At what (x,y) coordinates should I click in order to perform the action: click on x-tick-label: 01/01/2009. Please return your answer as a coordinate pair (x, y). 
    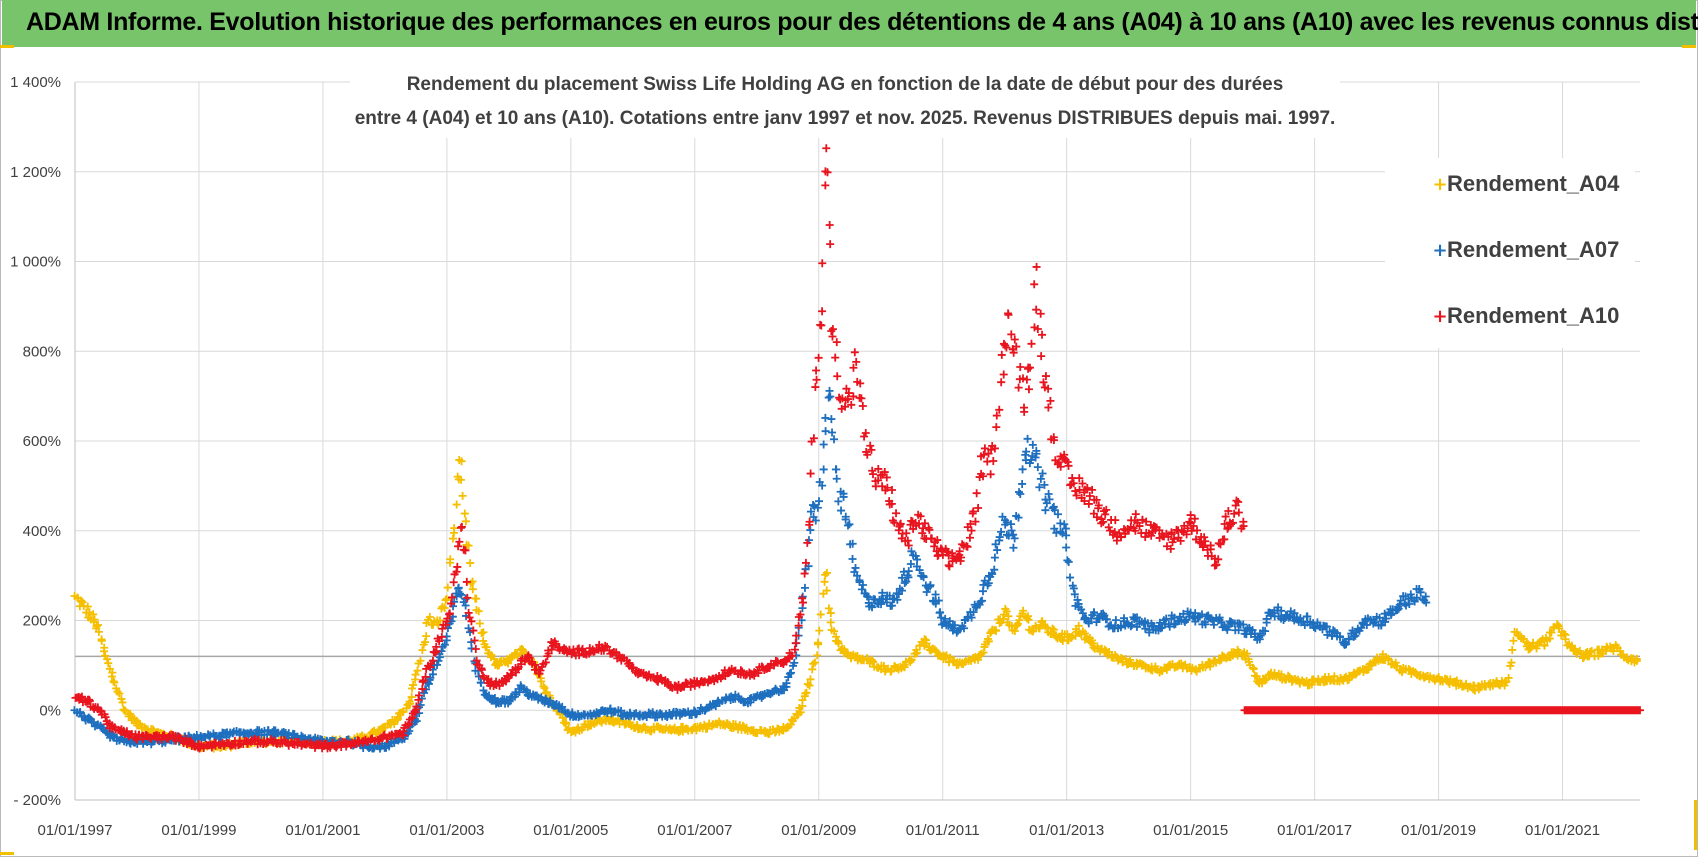
    Looking at the image, I should click on (818, 830).